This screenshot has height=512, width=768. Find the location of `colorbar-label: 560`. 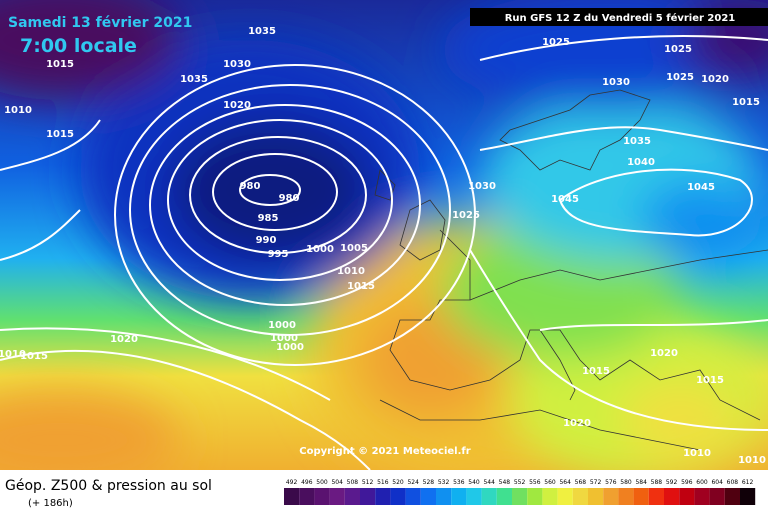

colorbar-label: 560 is located at coordinates (550, 482).